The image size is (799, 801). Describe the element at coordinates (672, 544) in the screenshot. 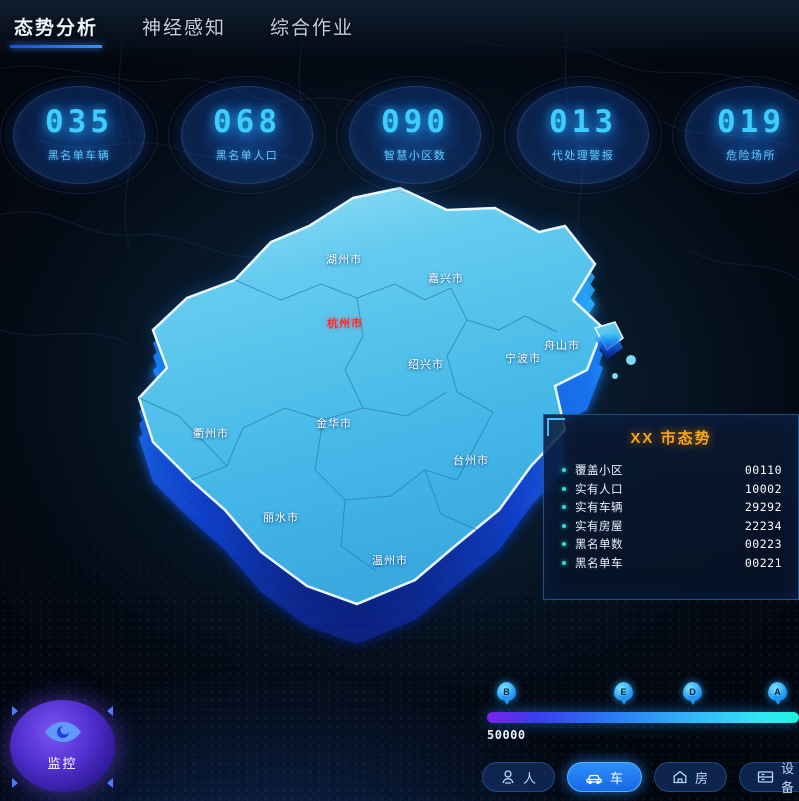

I see `table-row: 黑名单数 00223` at that location.